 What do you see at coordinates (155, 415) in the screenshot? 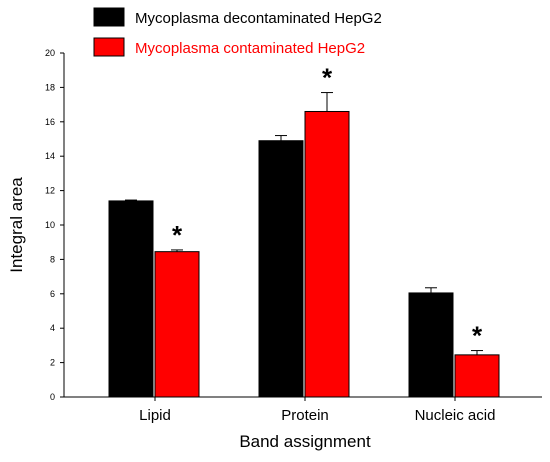
I see `x-tick-label: Lipid` at bounding box center [155, 415].